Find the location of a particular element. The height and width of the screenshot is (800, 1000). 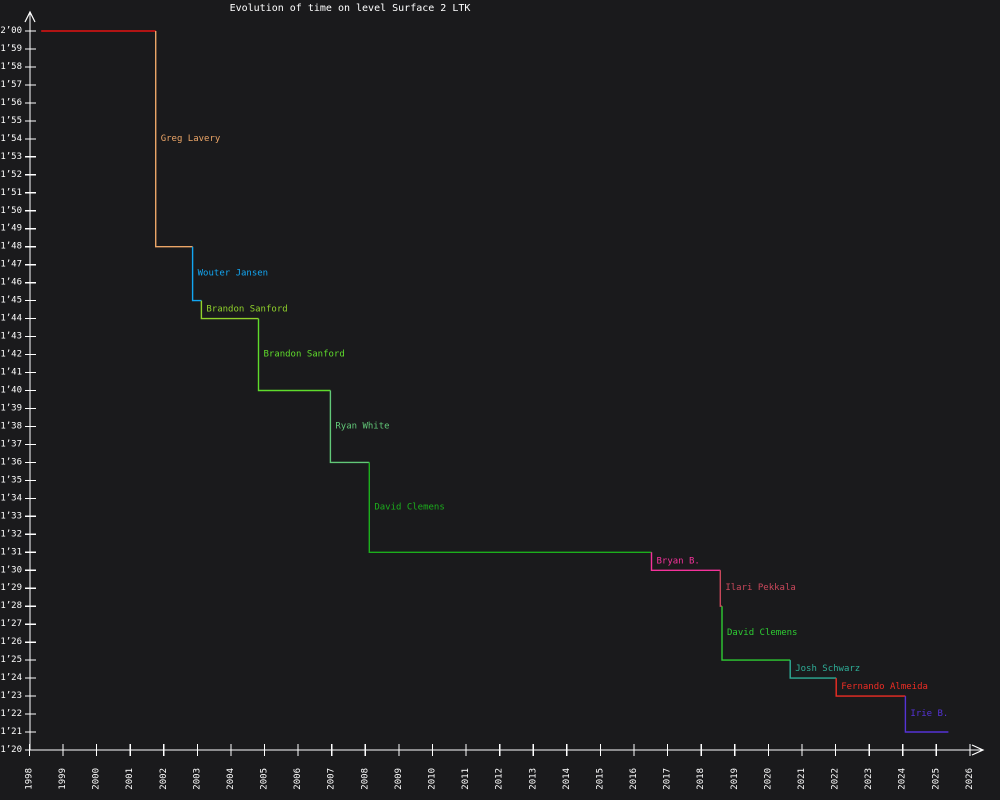

x-tick-label: 2017 is located at coordinates (668, 779).